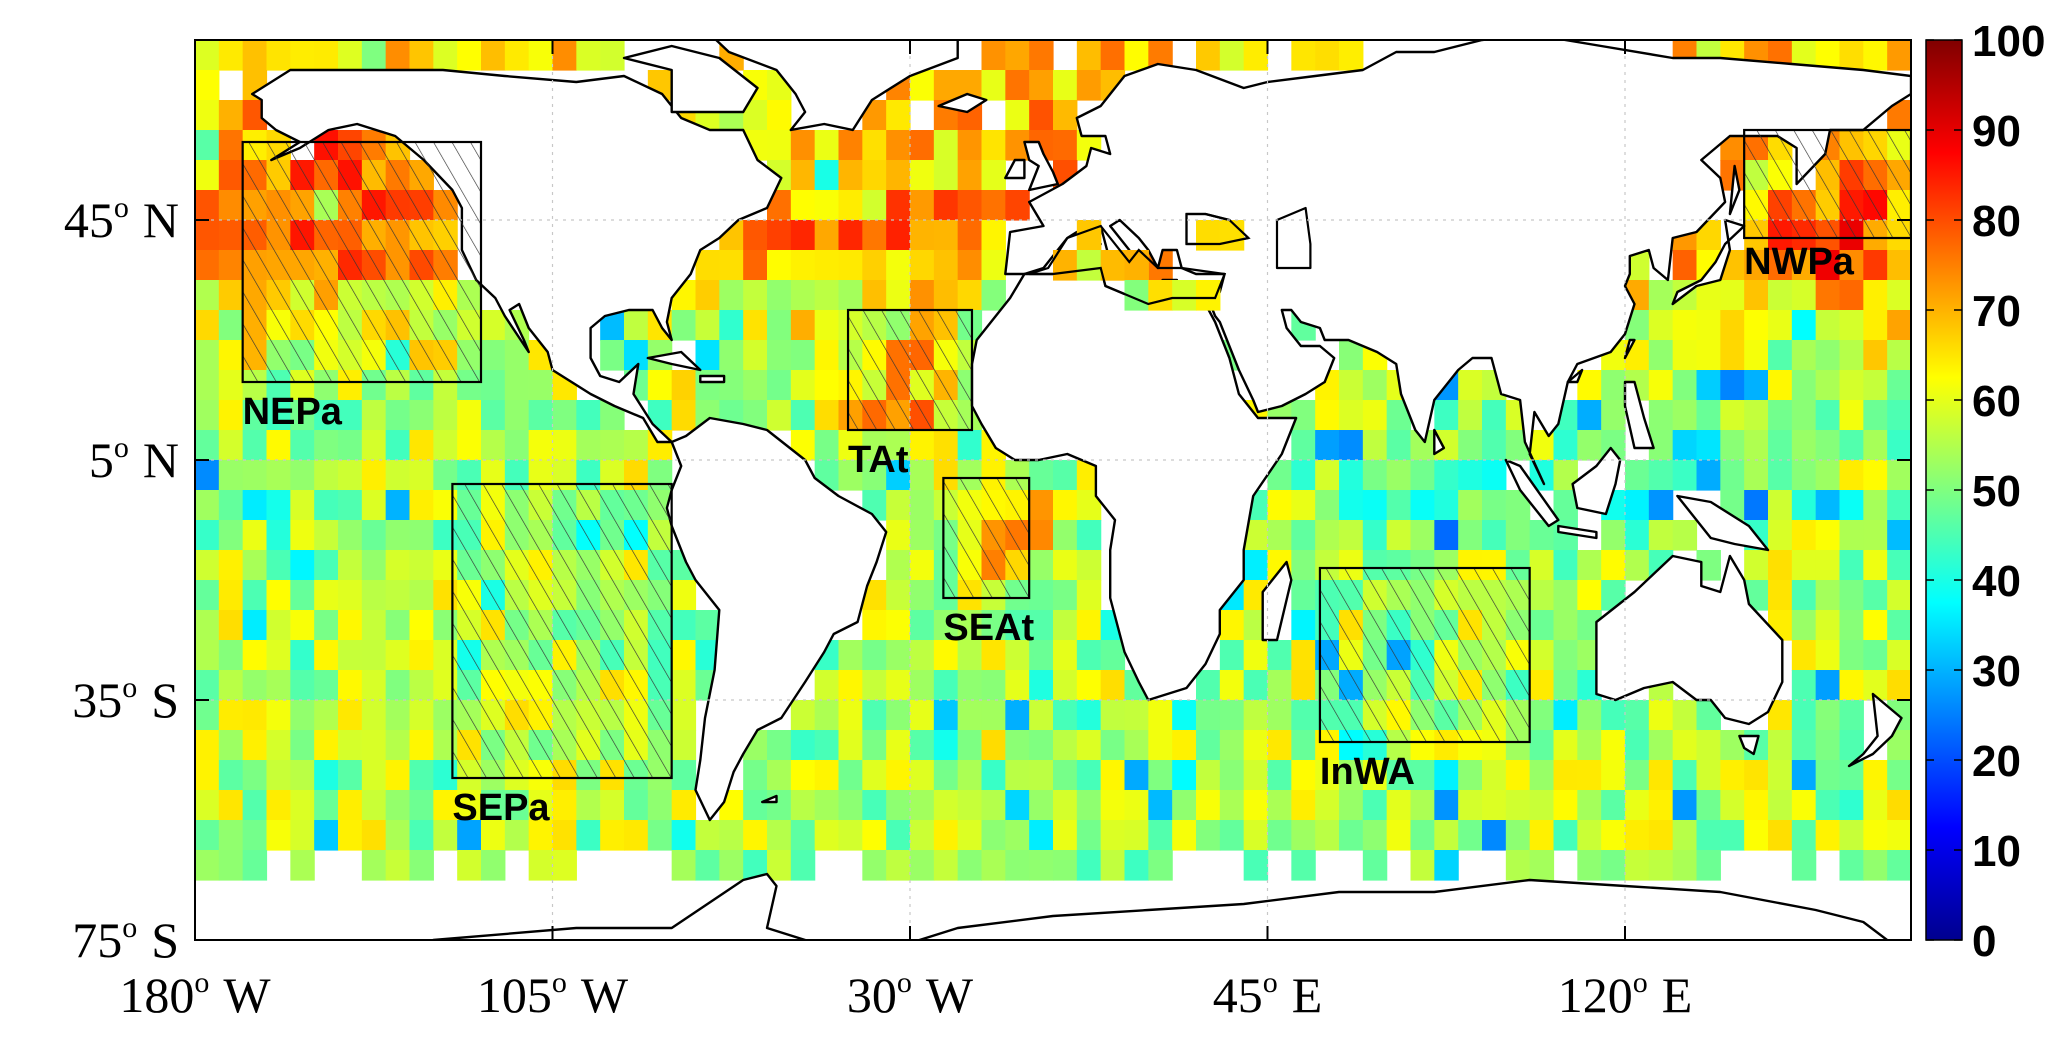  Describe the element at coordinates (836, 86) in the screenshot. I see `coastline-greenland` at that location.